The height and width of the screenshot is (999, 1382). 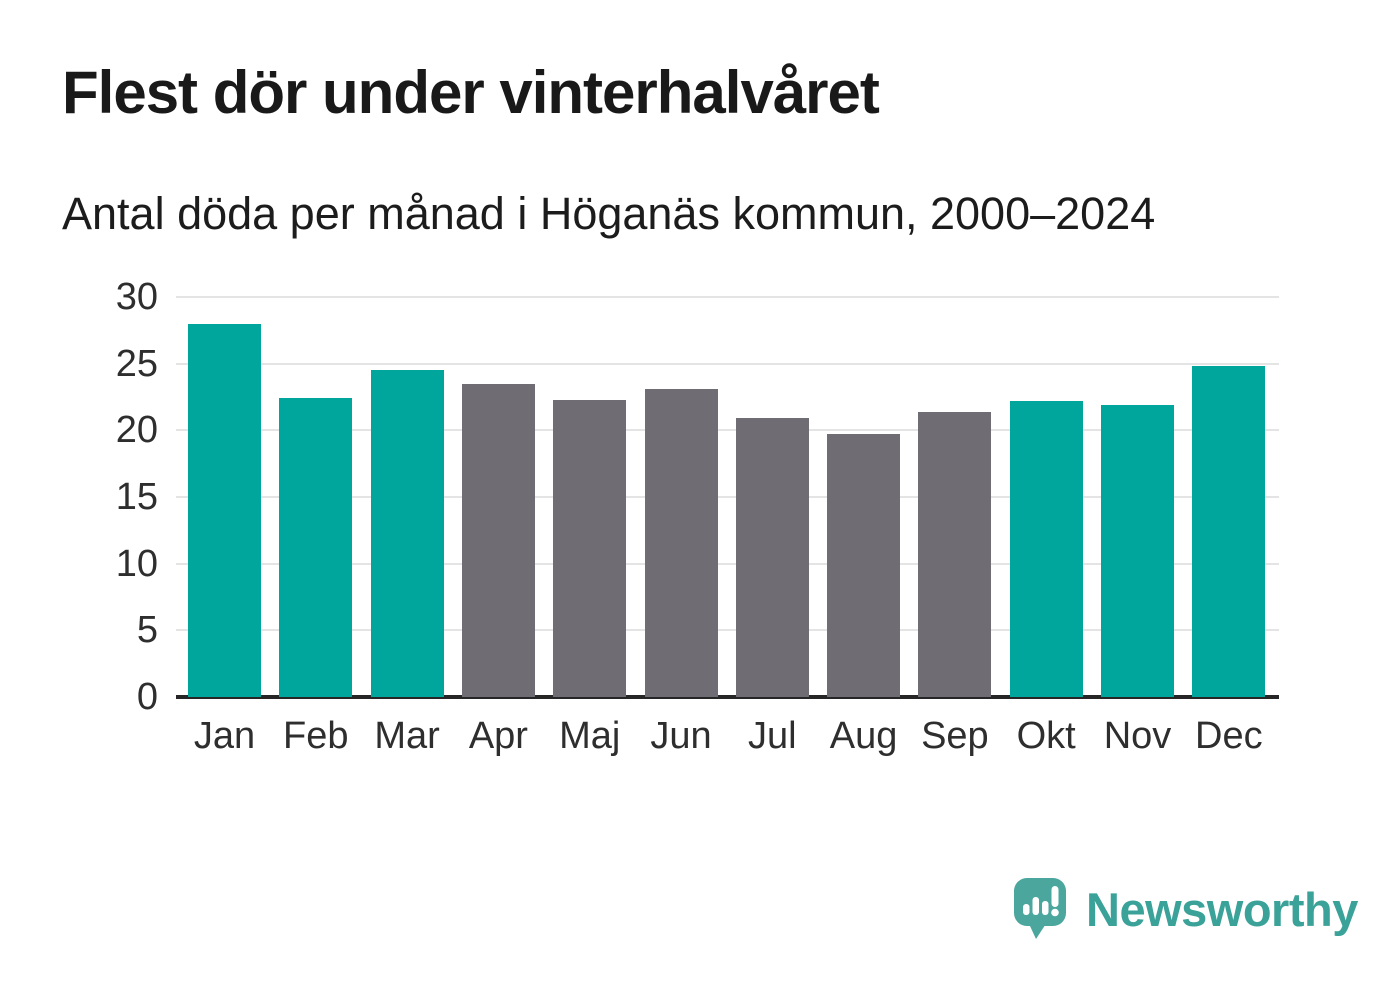 What do you see at coordinates (1137, 736) in the screenshot?
I see `x-tick-label-nov: Nov` at bounding box center [1137, 736].